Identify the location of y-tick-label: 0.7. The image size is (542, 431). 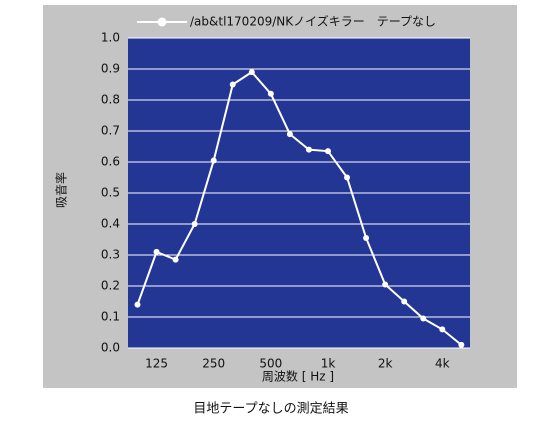
(110, 131).